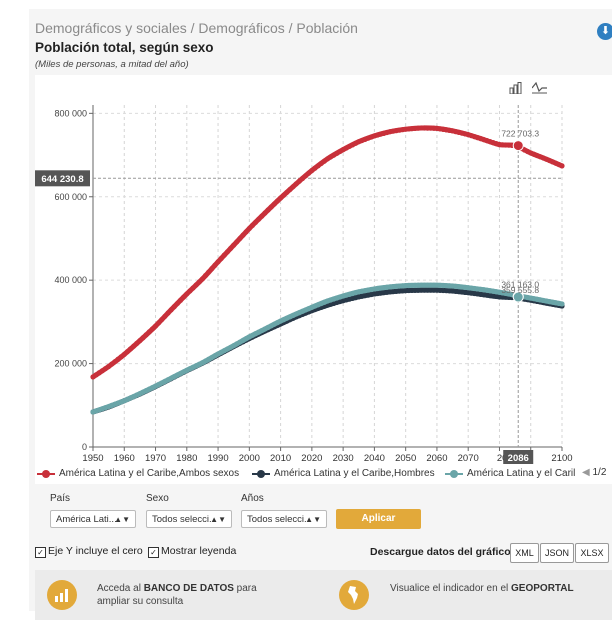 This screenshot has width=612, height=620. I want to click on x-tick-label: 2060, so click(436, 458).